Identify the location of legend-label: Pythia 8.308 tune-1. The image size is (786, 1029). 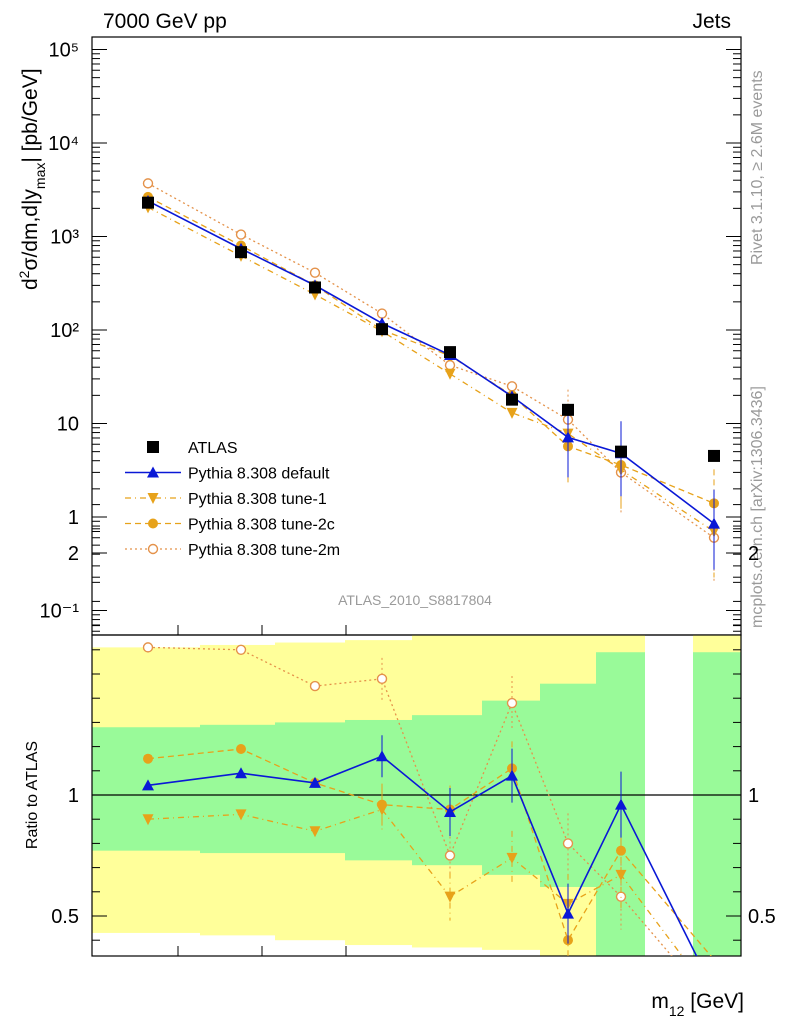
(257, 499).